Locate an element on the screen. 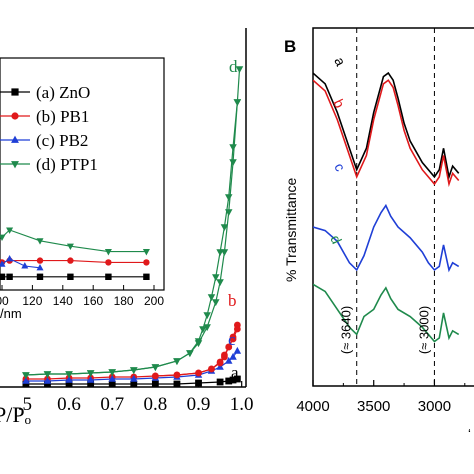  peak-annotation: (≈ 3000) is located at coordinates (423, 330).